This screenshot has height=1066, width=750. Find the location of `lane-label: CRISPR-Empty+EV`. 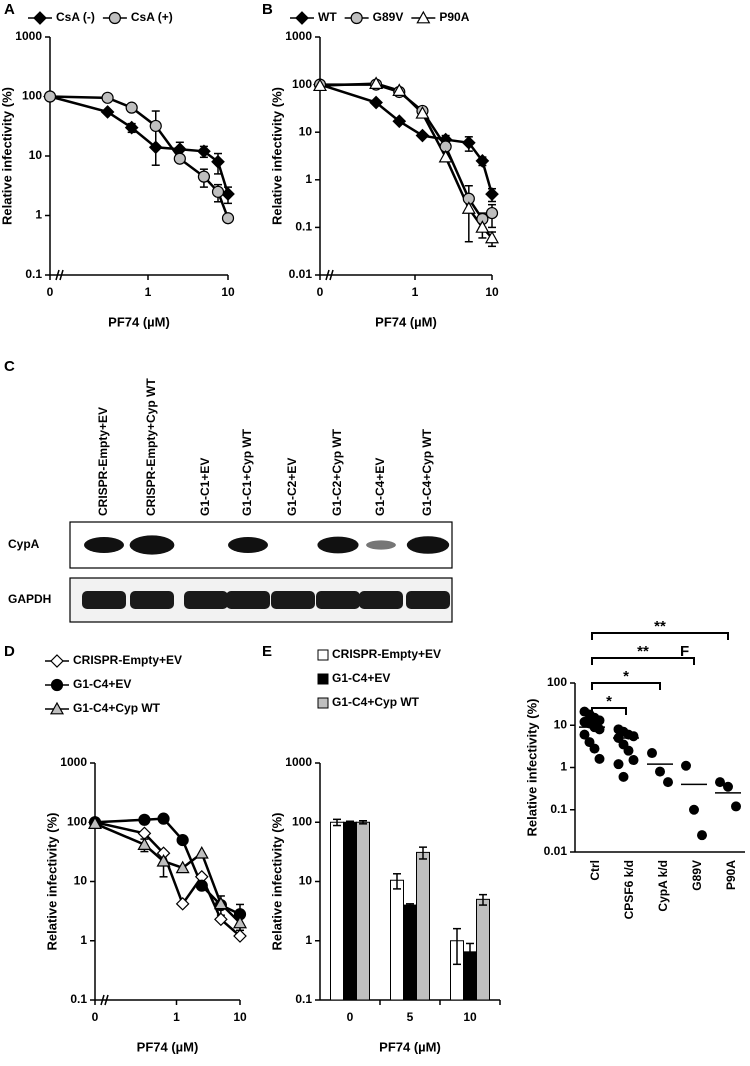

lane-label: CRISPR-Empty+EV is located at coordinates (103, 461).